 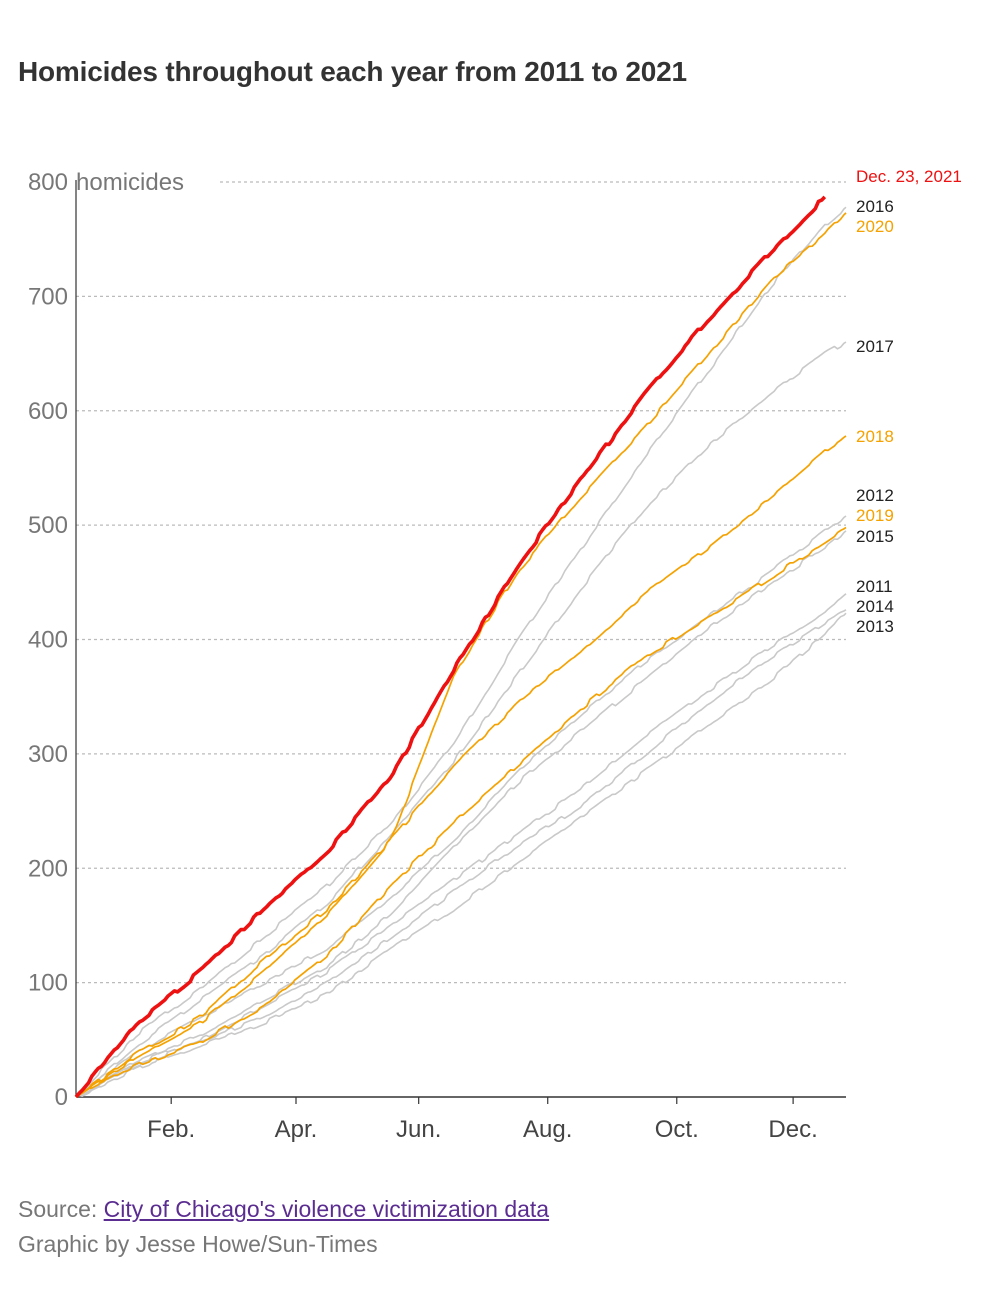 I want to click on y-tick-label: 400, so click(x=48, y=640).